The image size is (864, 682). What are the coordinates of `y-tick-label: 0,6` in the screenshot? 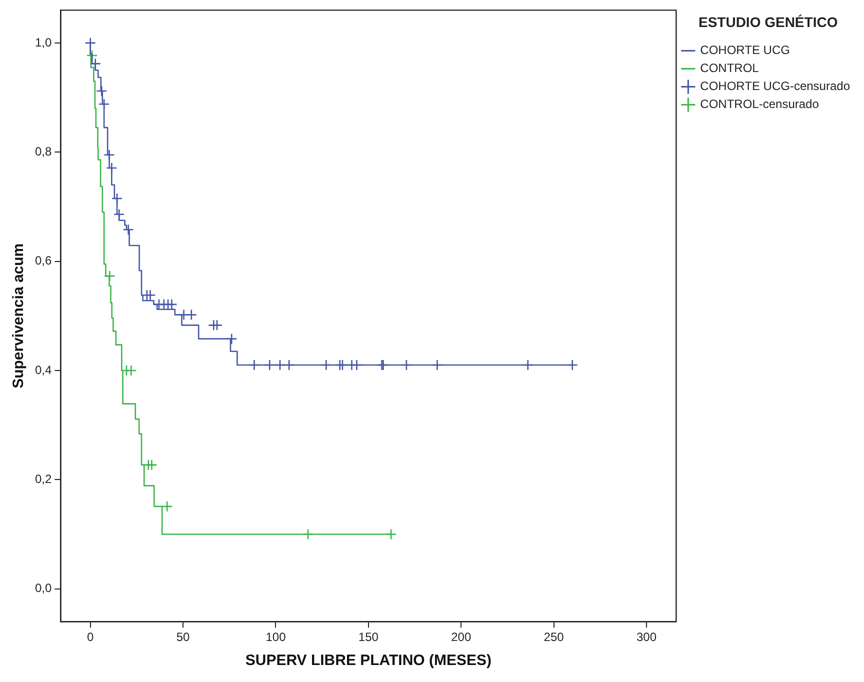 It's located at (43, 261).